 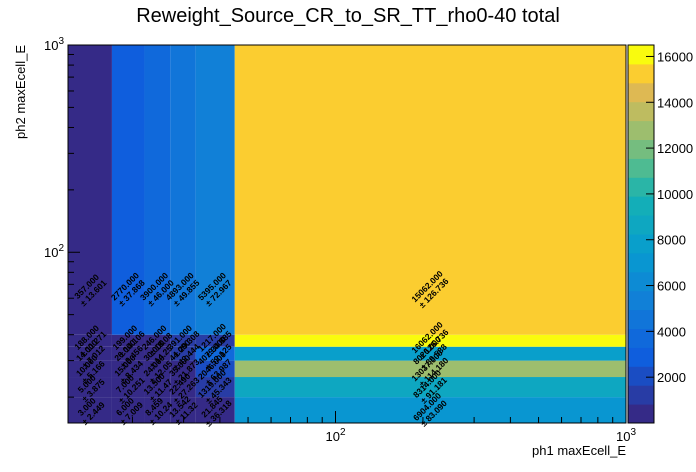 What do you see at coordinates (675, 148) in the screenshot?
I see `colorbar-tick-label: 12000` at bounding box center [675, 148].